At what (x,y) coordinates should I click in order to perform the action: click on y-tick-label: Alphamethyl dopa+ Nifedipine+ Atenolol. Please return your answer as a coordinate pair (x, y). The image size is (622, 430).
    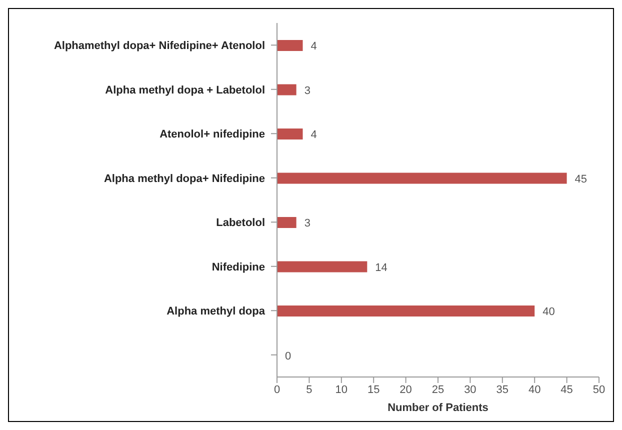
    Looking at the image, I should click on (159, 46).